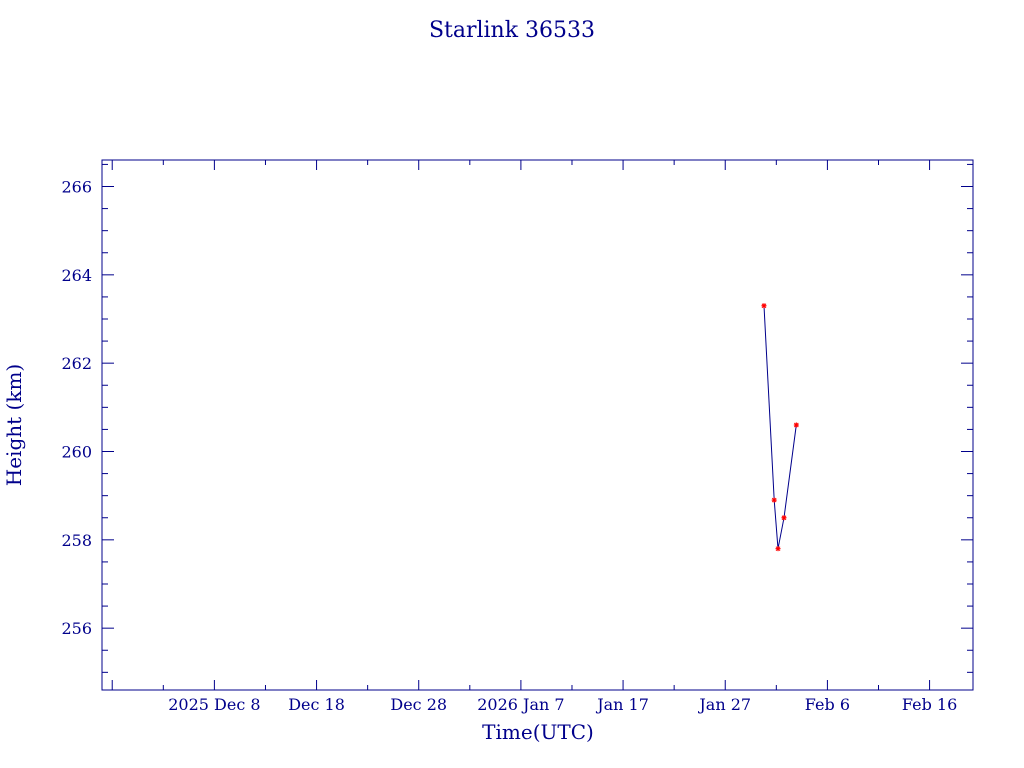 Image resolution: width=1024 pixels, height=768 pixels. What do you see at coordinates (827, 704) in the screenshot?
I see `x-tick-label: Feb 6` at bounding box center [827, 704].